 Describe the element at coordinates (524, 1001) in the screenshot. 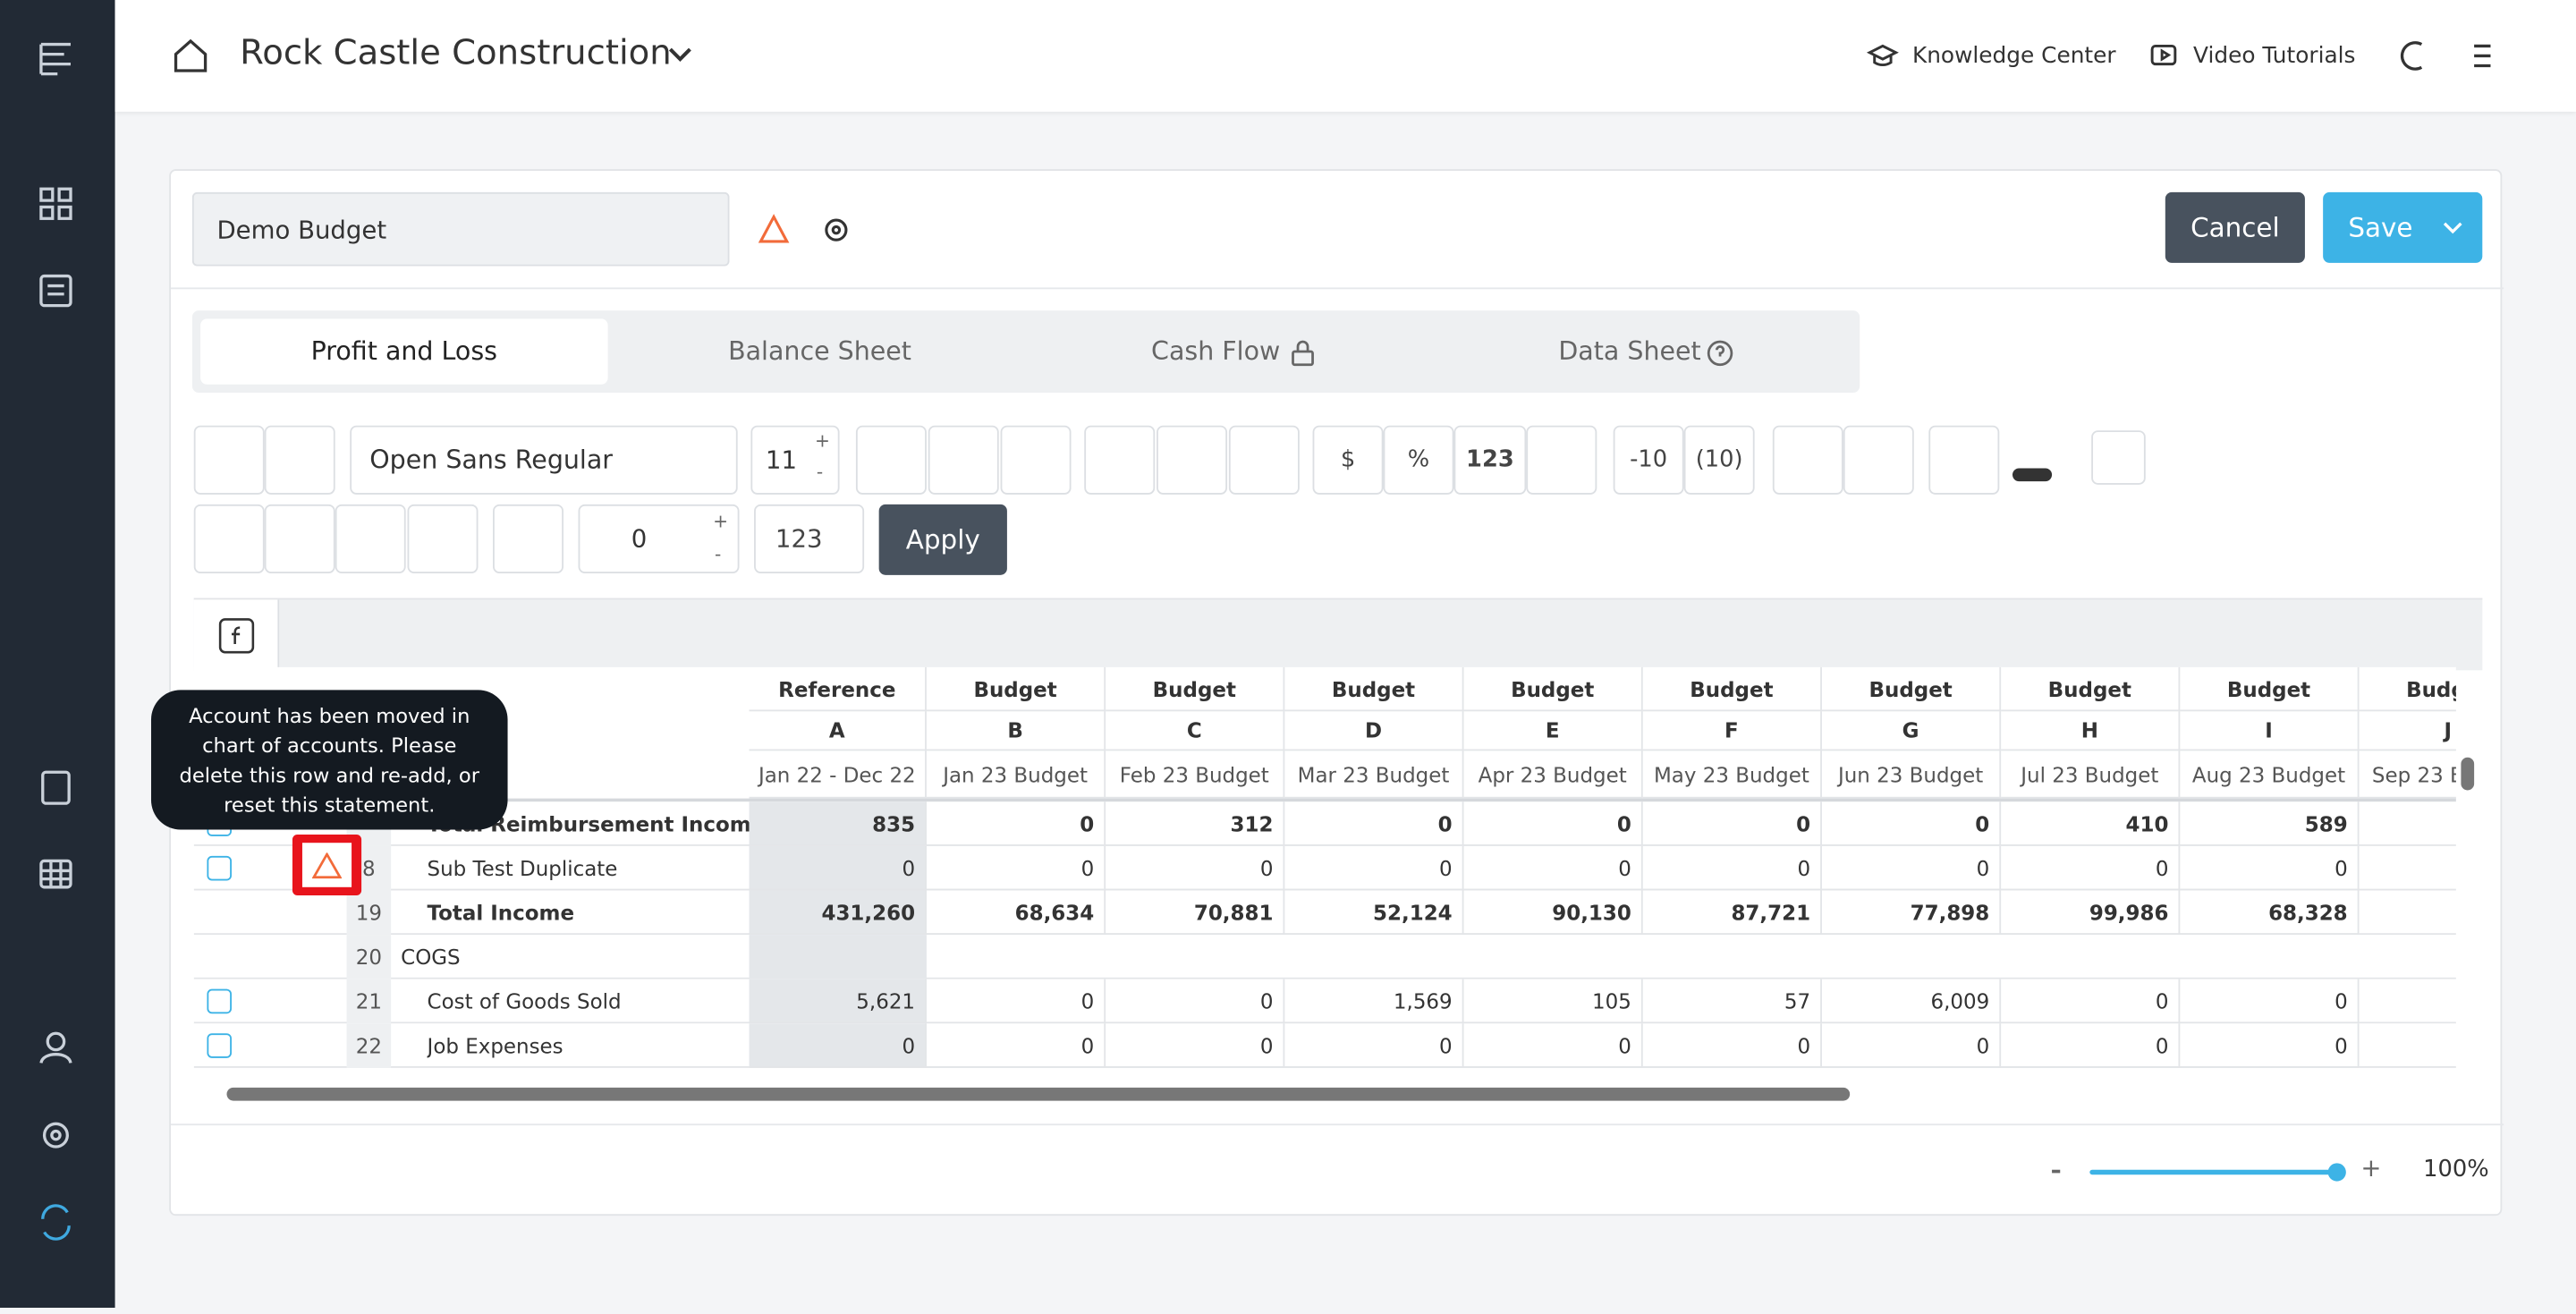

I see `row-label: Cost of Goods Sold` at that location.